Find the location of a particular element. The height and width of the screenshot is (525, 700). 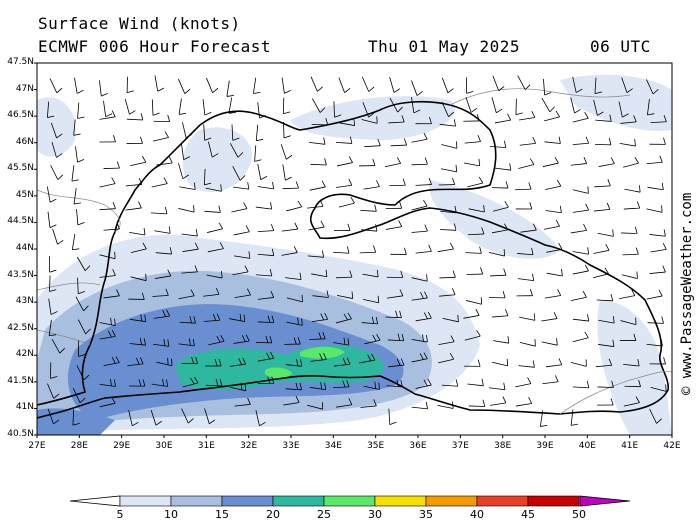

lon-label: 42E is located at coordinates (672, 446).